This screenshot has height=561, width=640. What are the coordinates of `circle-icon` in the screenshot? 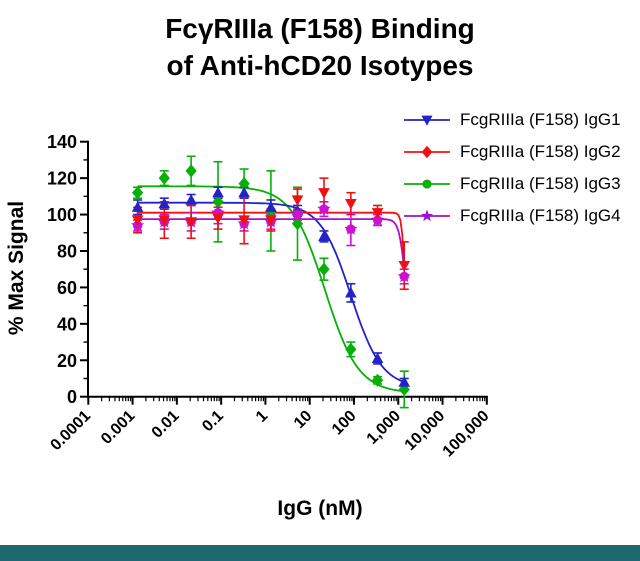 It's located at (427, 184).